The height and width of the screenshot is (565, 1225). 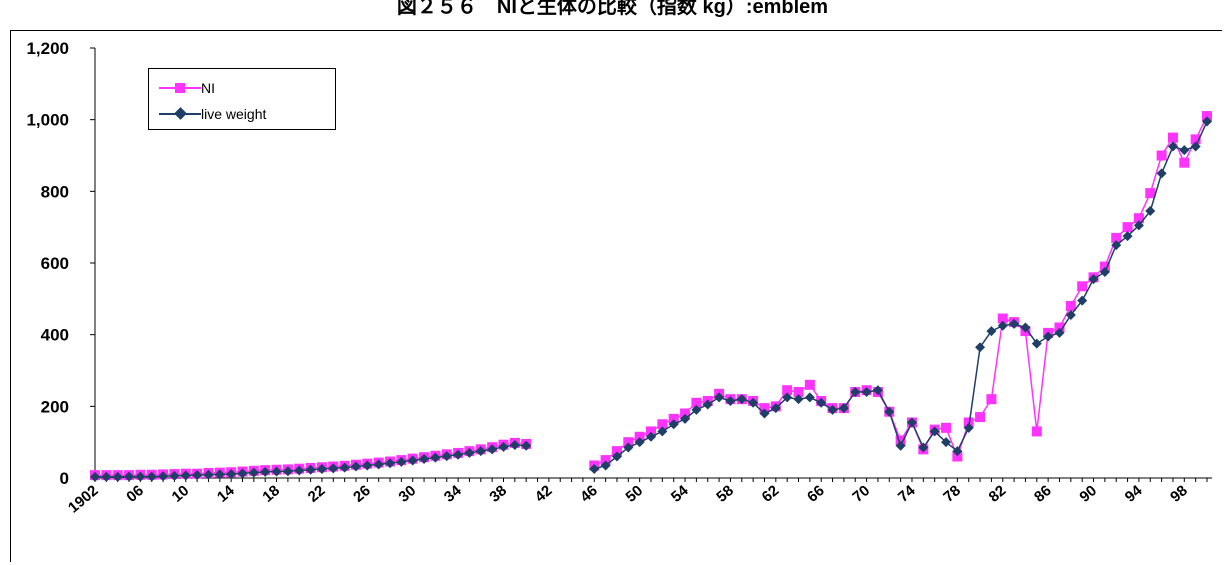 I want to click on x-tick-label: 74, so click(x=907, y=494).